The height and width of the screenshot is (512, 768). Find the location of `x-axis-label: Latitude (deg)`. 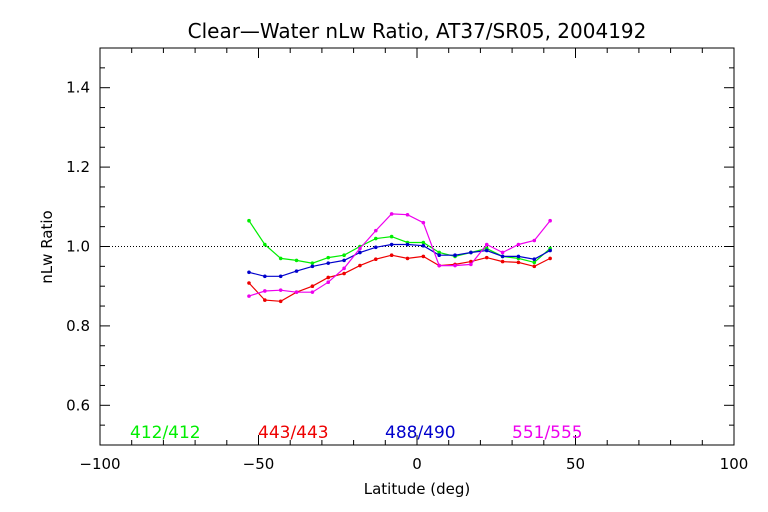

x-axis-label: Latitude (deg) is located at coordinates (417, 489).